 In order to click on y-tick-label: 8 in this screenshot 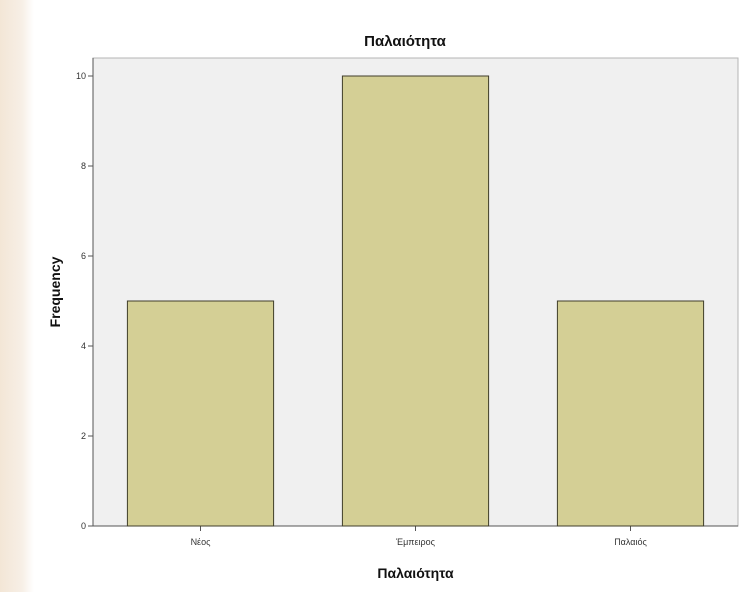, I will do `click(83, 166)`.